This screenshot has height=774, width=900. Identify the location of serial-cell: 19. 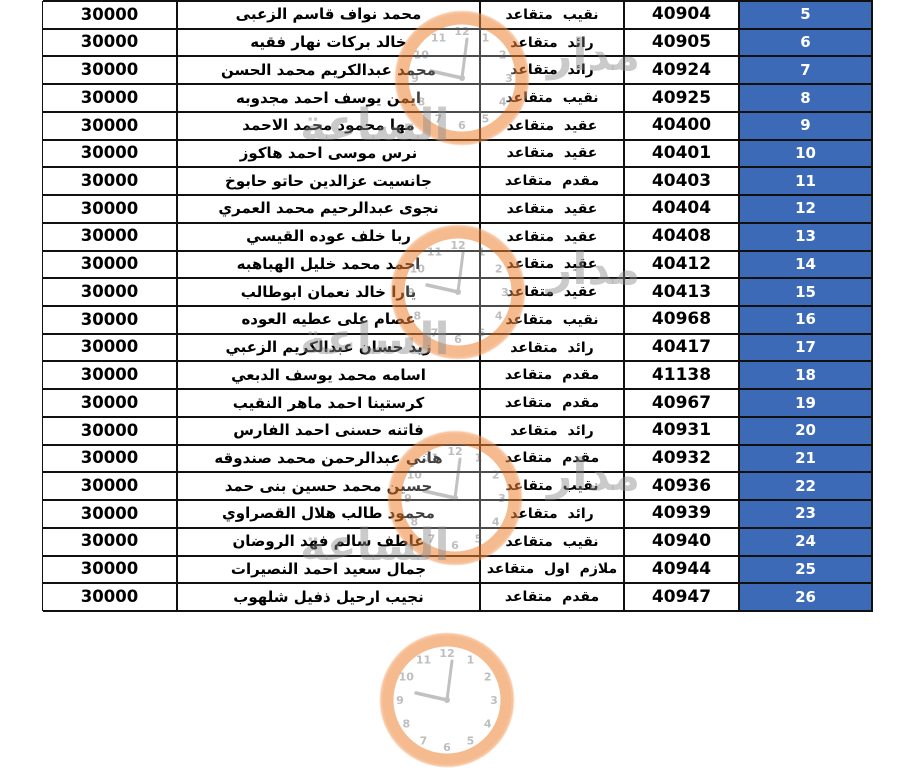
(805, 403).